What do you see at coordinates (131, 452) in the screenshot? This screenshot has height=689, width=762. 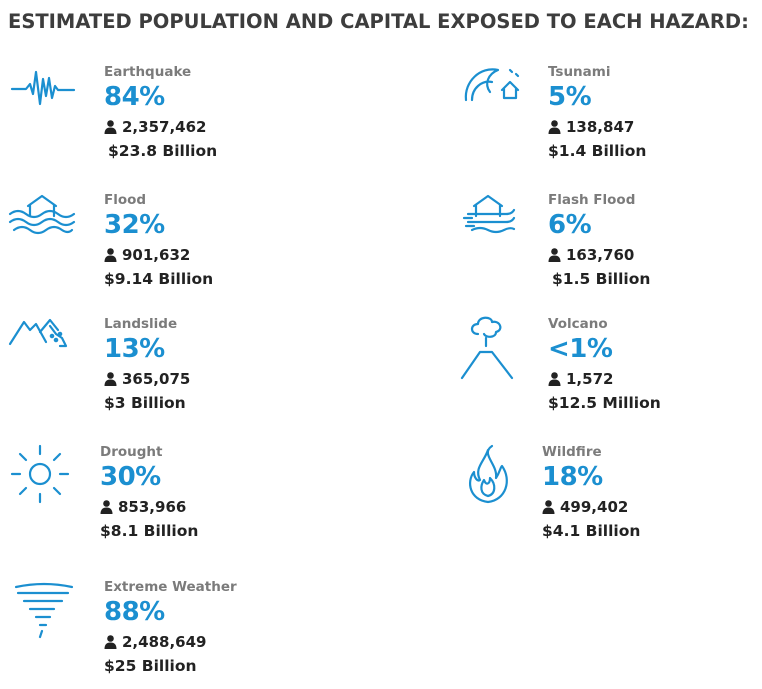 I see `hazard-name: Drought` at bounding box center [131, 452].